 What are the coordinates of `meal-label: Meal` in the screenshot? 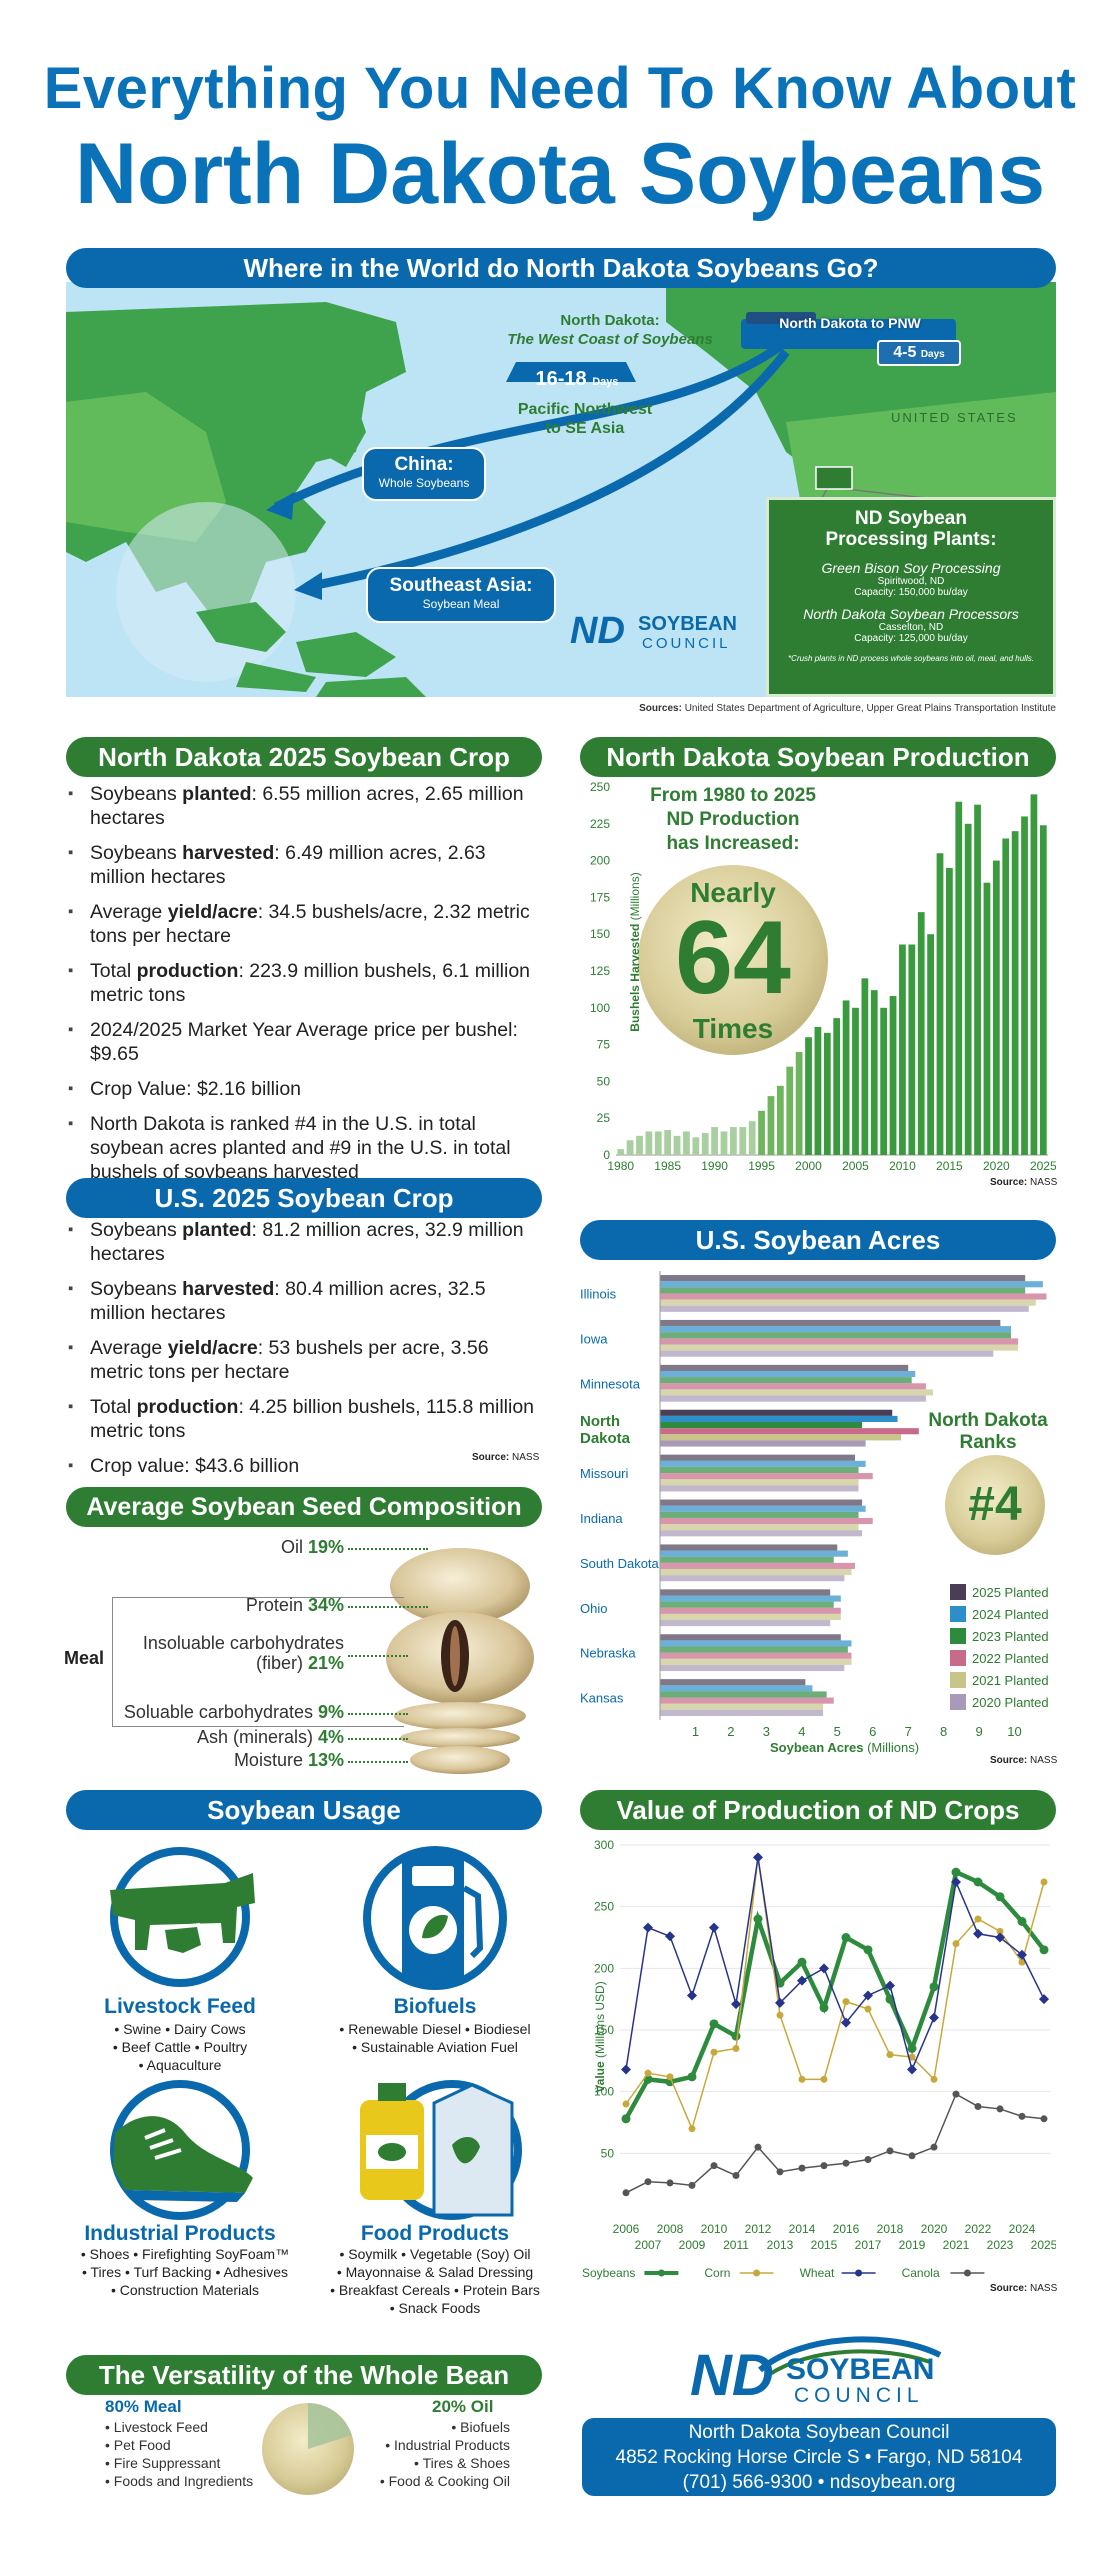 It's located at (86, 1658).